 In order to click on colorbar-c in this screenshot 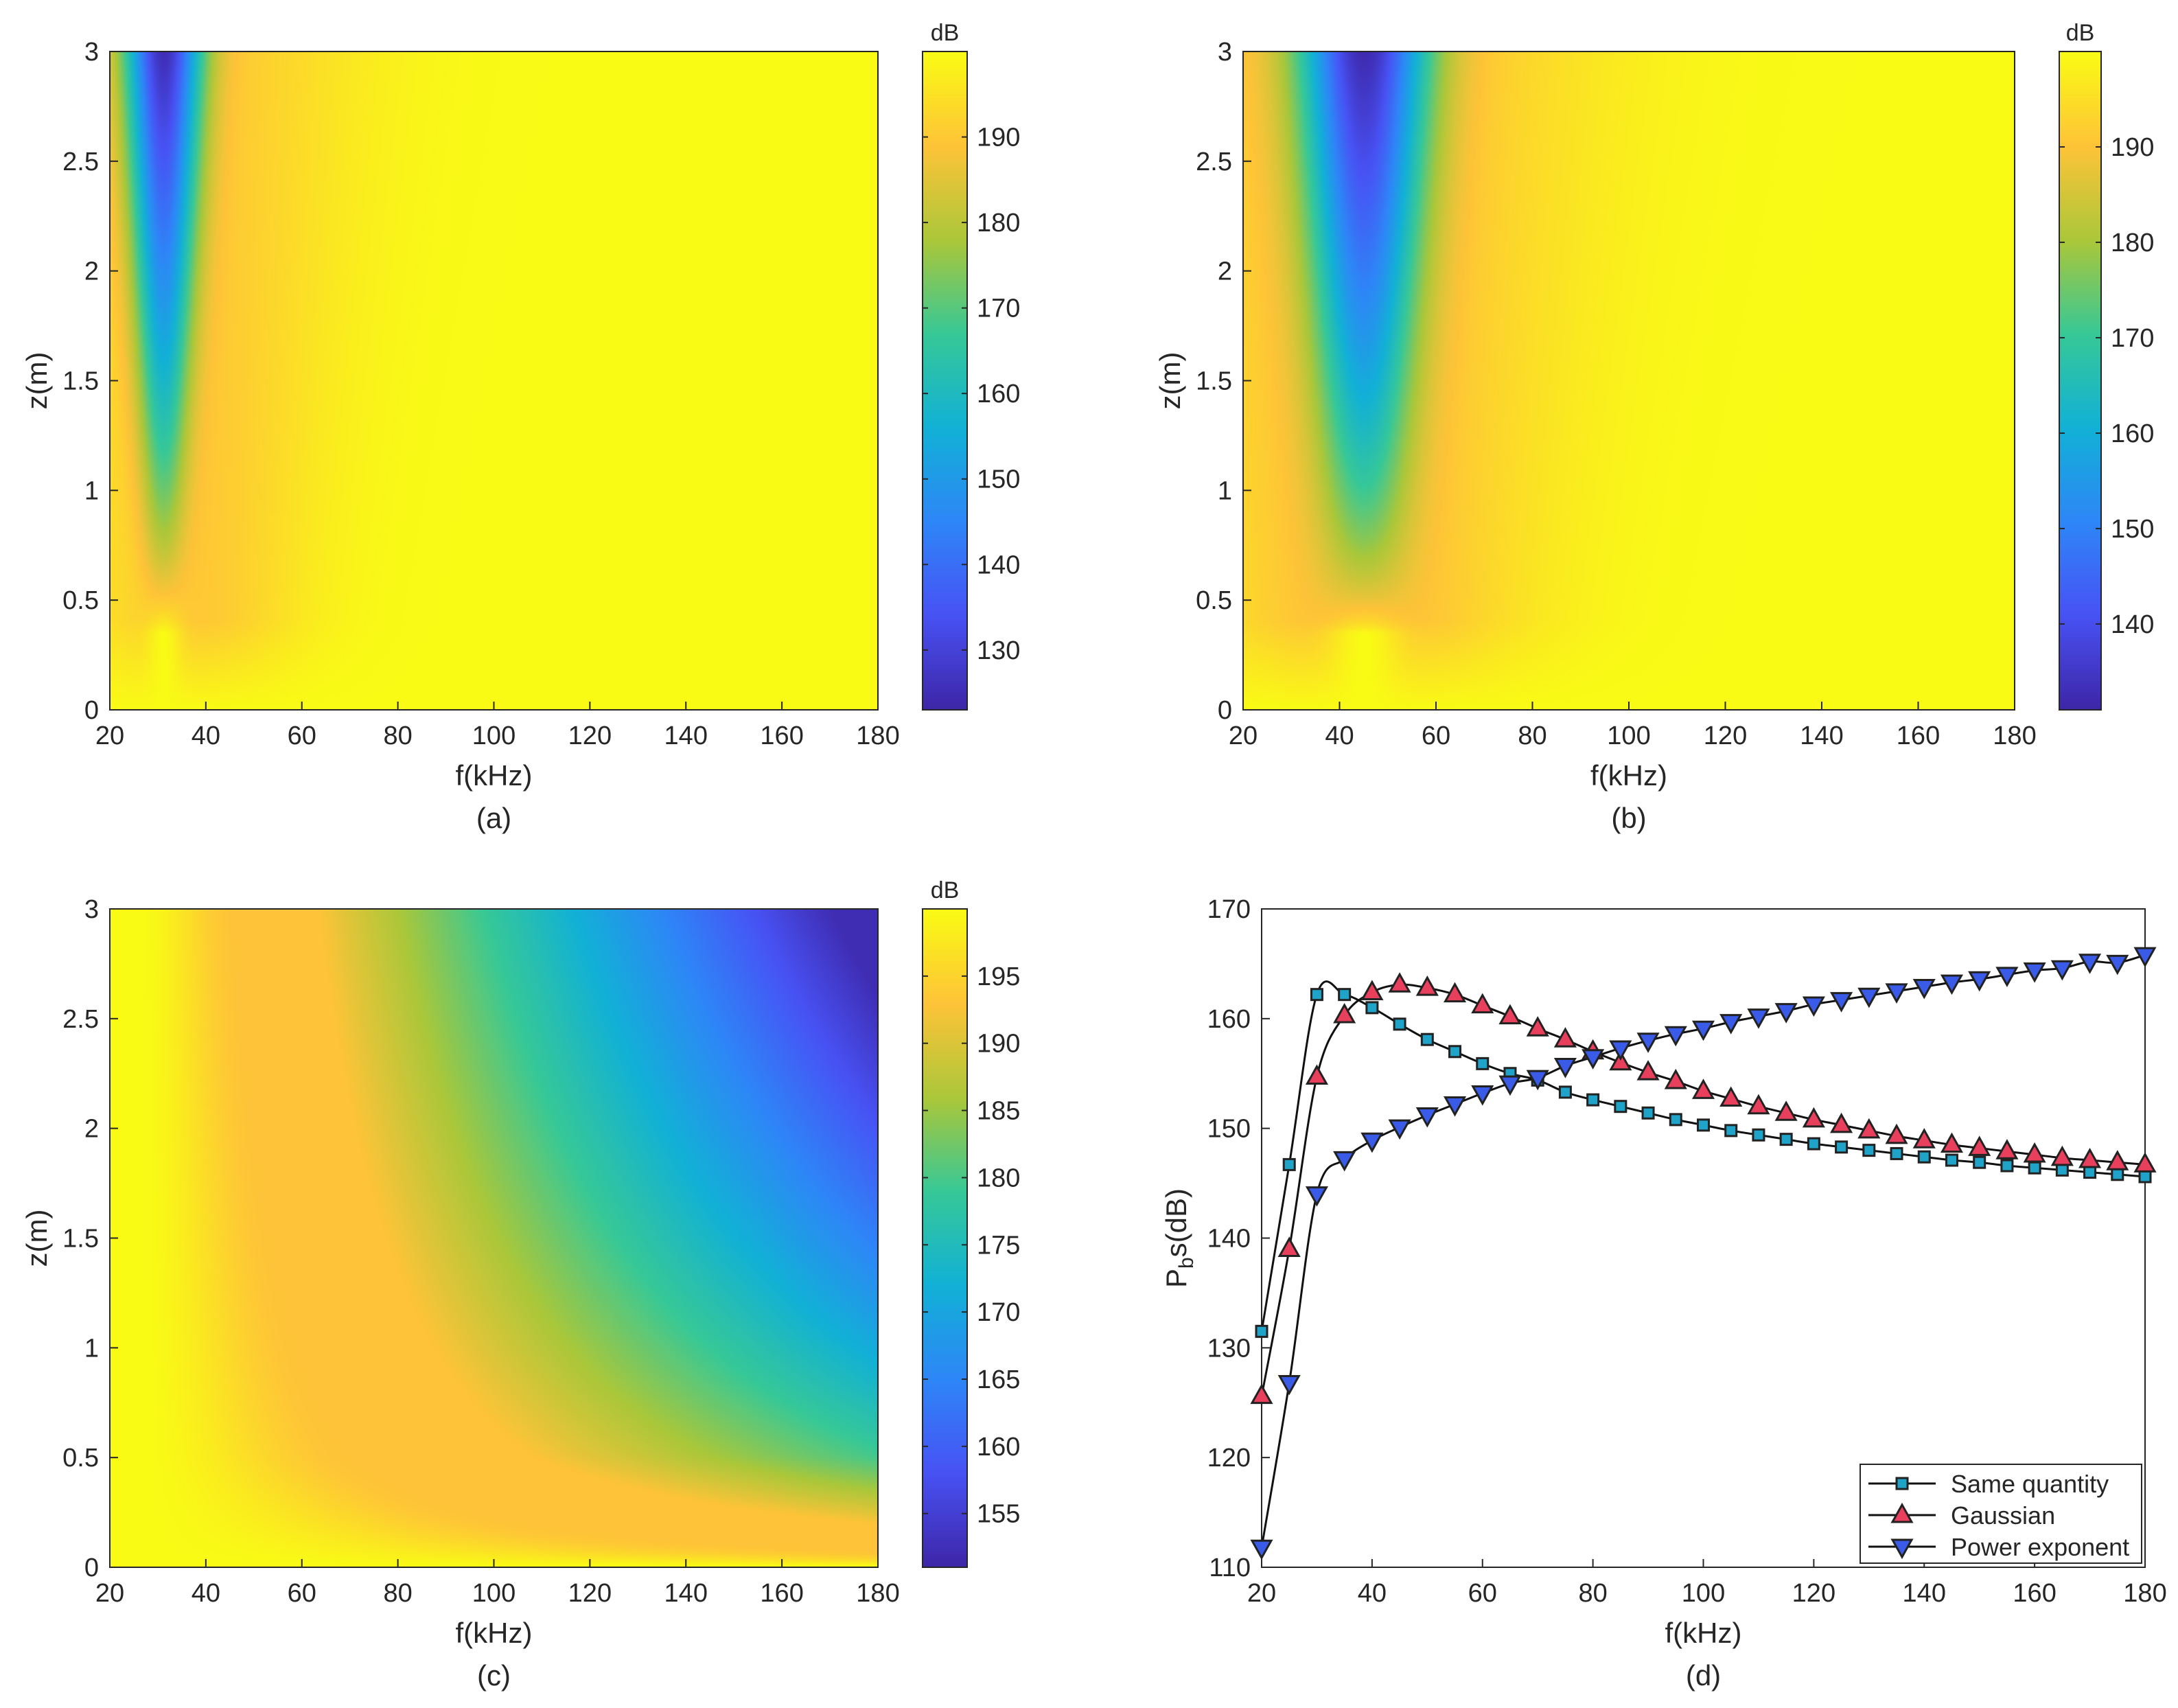, I will do `click(945, 1238)`.